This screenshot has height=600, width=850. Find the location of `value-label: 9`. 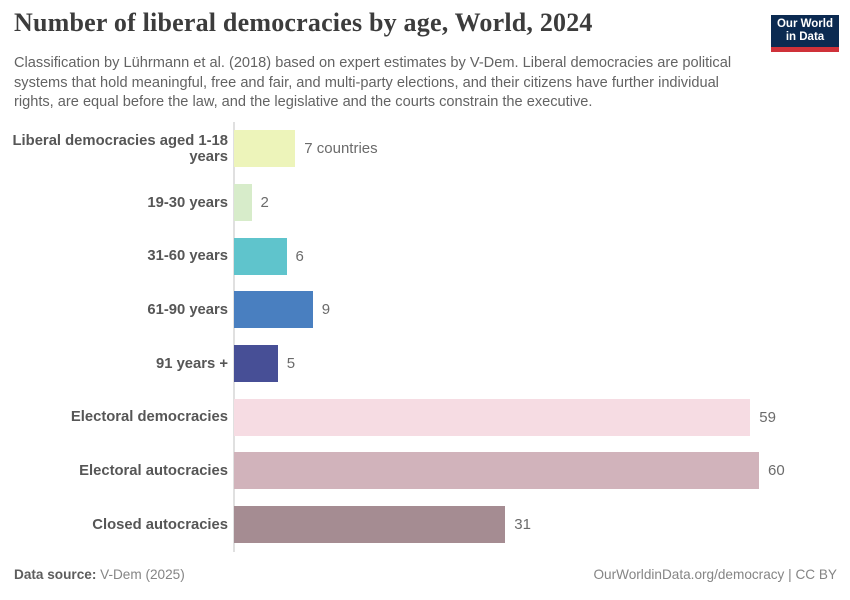

value-label: 9 is located at coordinates (326, 310).